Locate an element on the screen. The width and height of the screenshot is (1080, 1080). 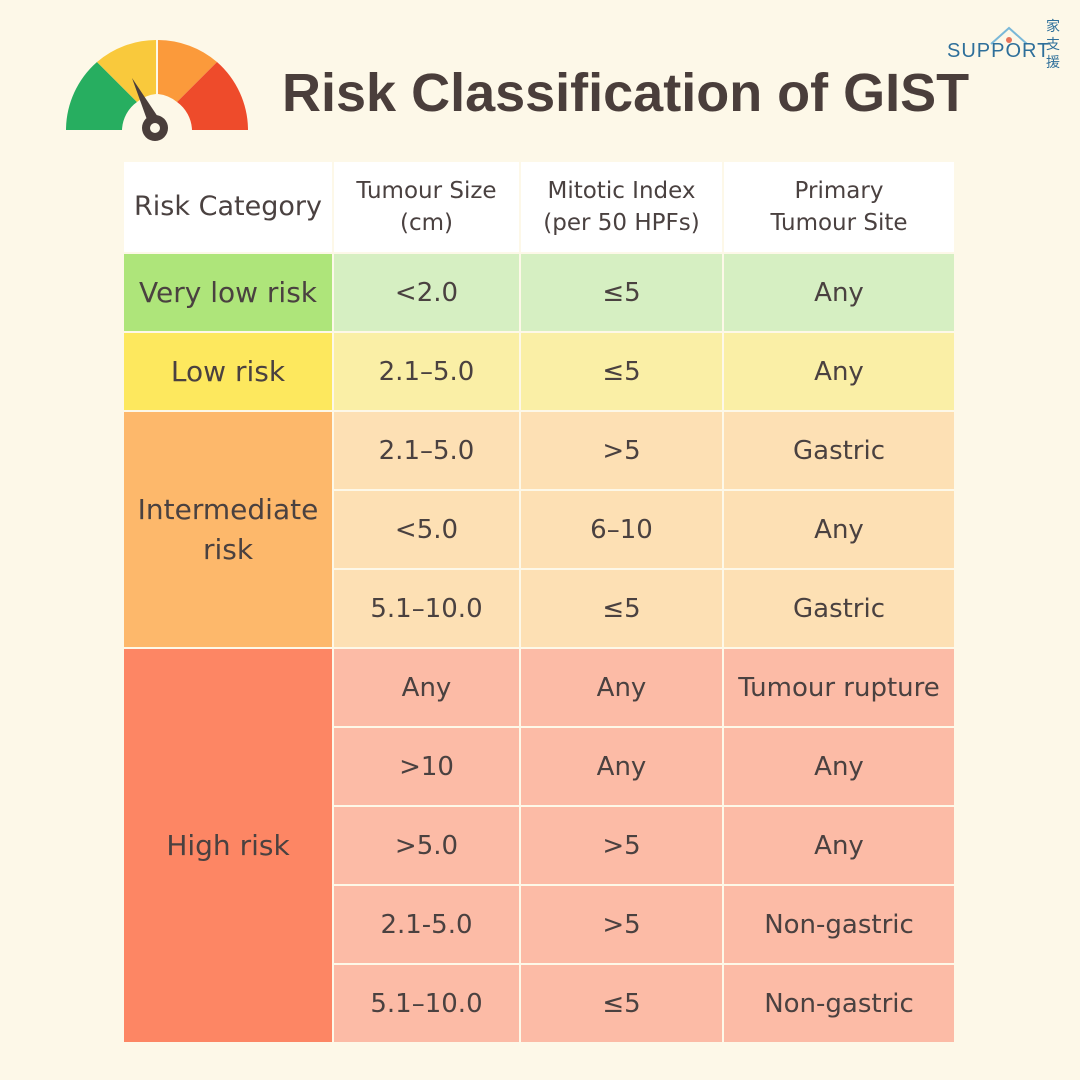
table-cell-size: <5.0 is located at coordinates (427, 530).